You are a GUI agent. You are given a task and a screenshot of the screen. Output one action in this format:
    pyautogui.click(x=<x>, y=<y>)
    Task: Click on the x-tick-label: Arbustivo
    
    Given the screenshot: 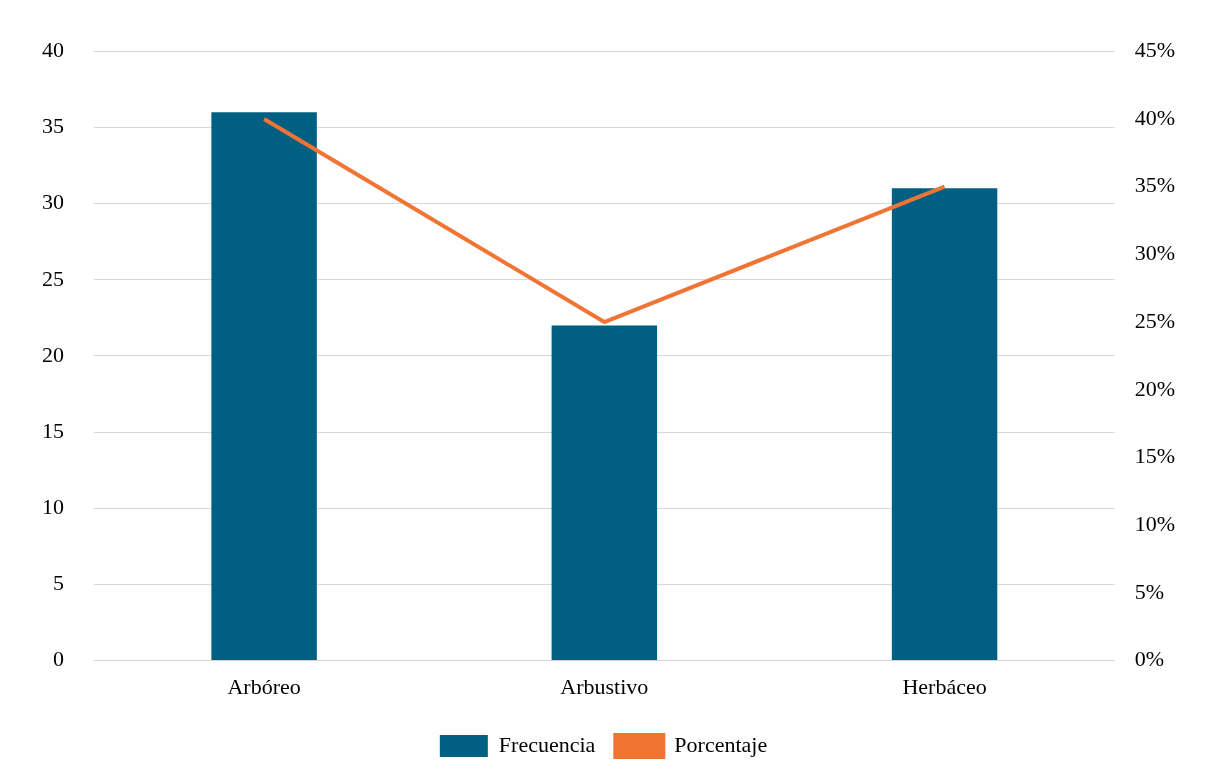 What is the action you would take?
    pyautogui.click(x=604, y=686)
    